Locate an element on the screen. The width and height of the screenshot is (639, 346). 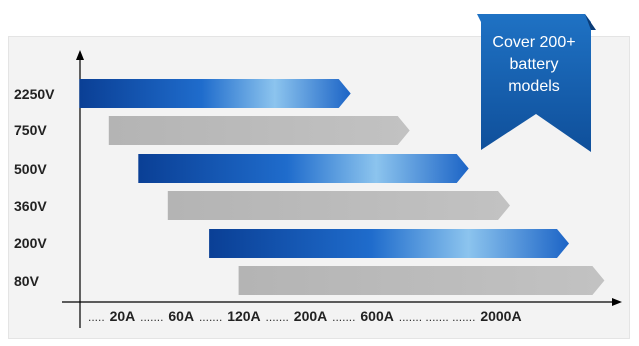
ribbon-text: Cover 200+ battery models is located at coordinates (534, 65).